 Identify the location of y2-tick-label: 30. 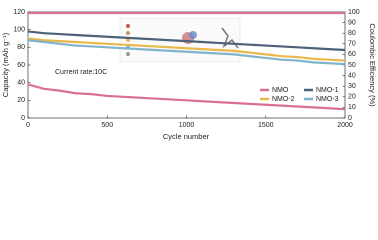
(352, 86).